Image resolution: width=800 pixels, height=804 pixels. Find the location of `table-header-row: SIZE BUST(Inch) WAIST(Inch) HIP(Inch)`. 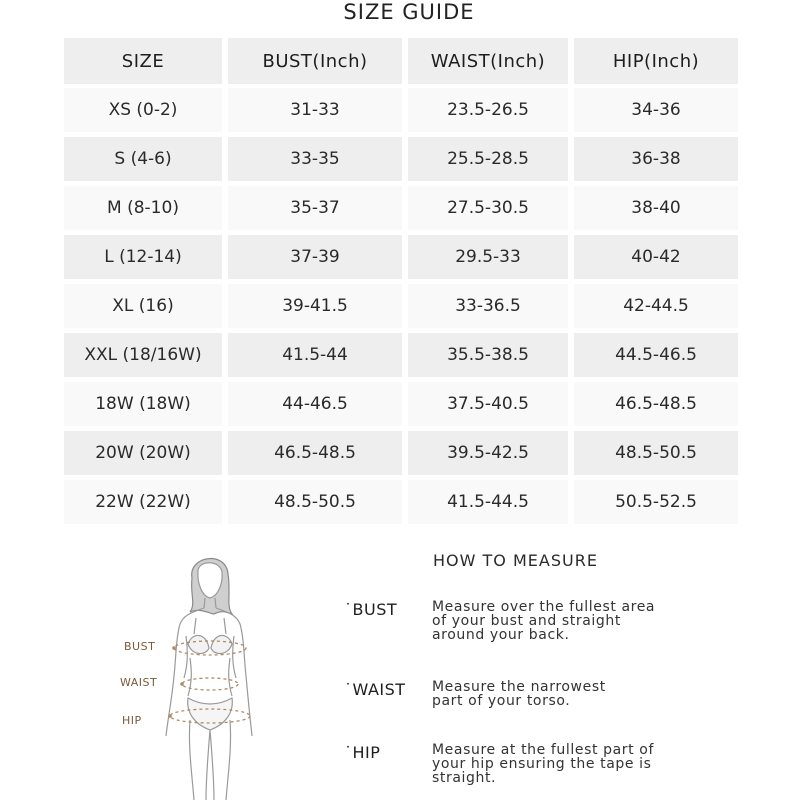

table-header-row: SIZE BUST(Inch) WAIST(Inch) HIP(Inch) is located at coordinates (401, 61).